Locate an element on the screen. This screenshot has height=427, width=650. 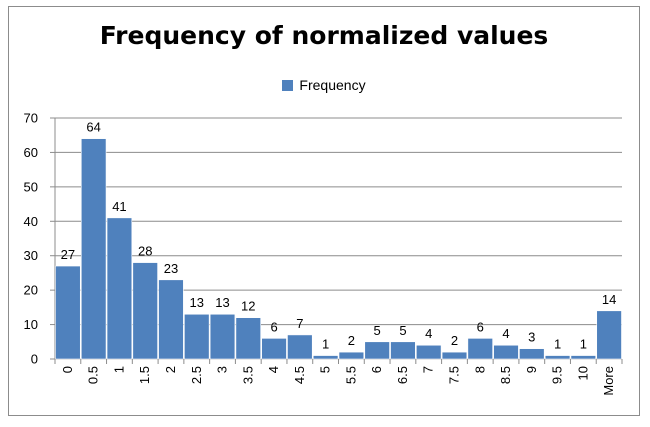
x-tick-label: 9.5 is located at coordinates (557, 375).